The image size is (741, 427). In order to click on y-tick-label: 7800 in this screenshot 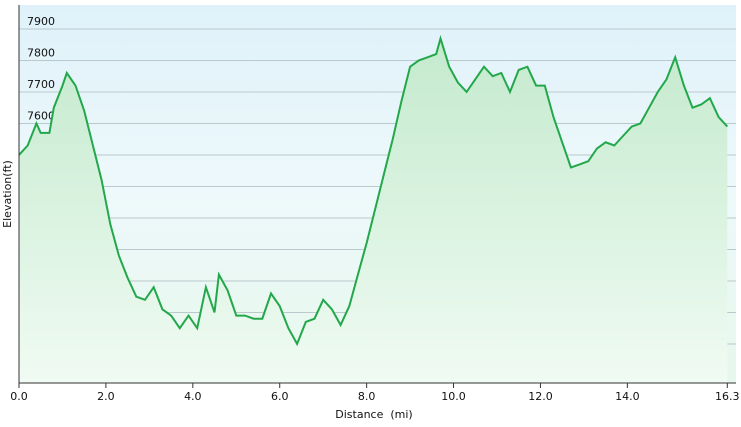, I will do `click(41, 52)`.